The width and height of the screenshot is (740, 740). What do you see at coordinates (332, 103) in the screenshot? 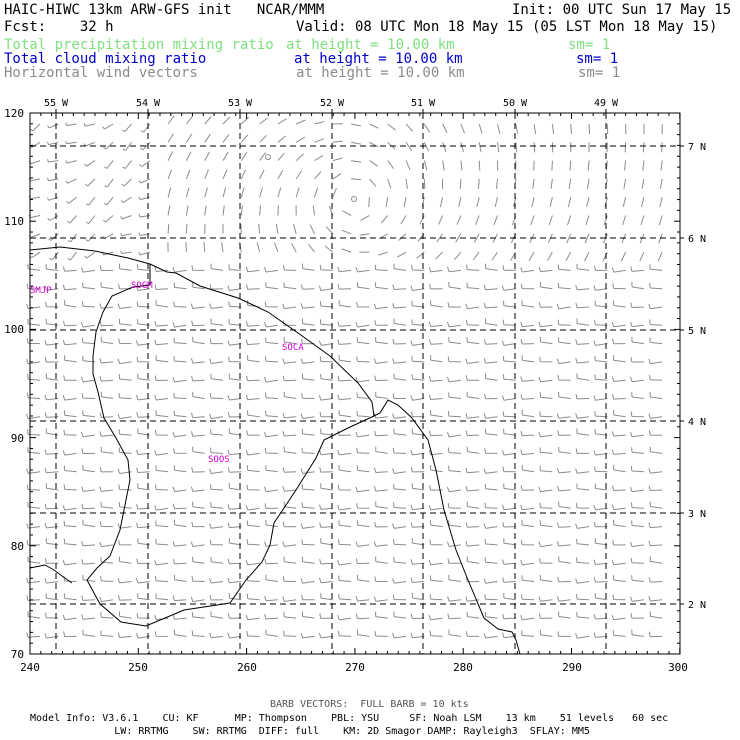
I see `lon-label: 52 W` at bounding box center [332, 103].